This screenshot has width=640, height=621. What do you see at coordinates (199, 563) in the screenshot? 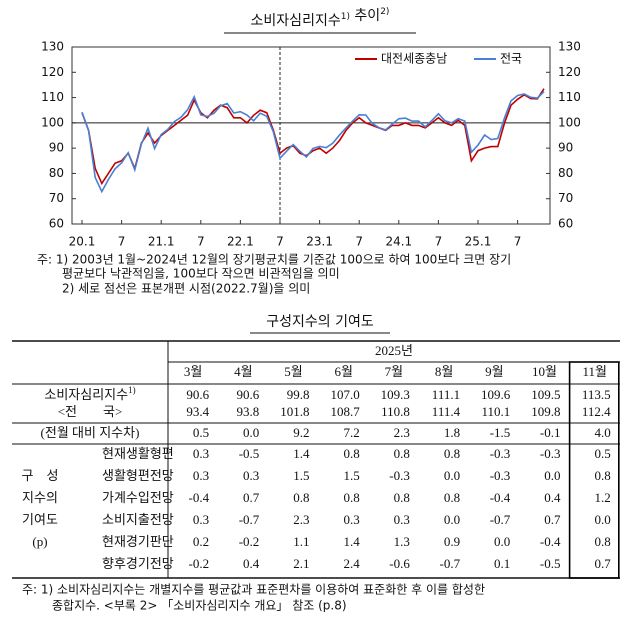
I see `cell: -0.2` at bounding box center [199, 563].